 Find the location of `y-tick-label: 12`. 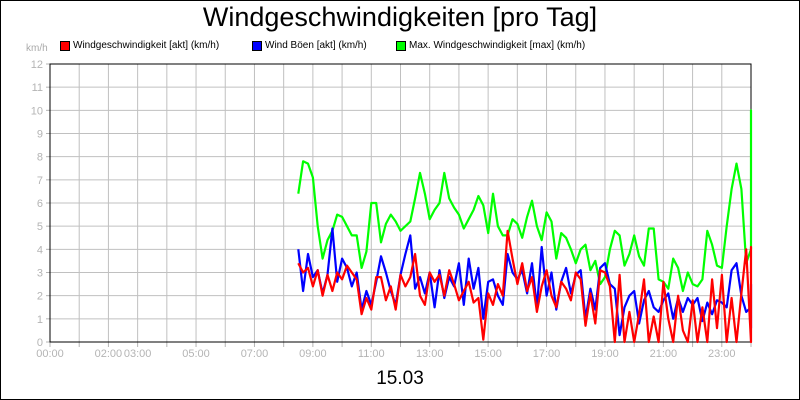

y-tick-label: 12 is located at coordinates (37, 65).